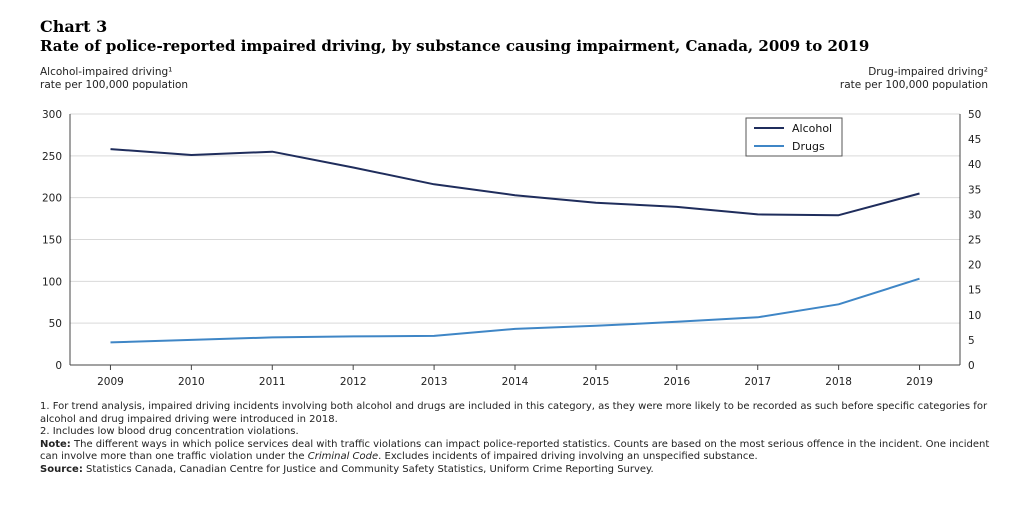  I want to click on chart-number: Chart 3, so click(74, 26).